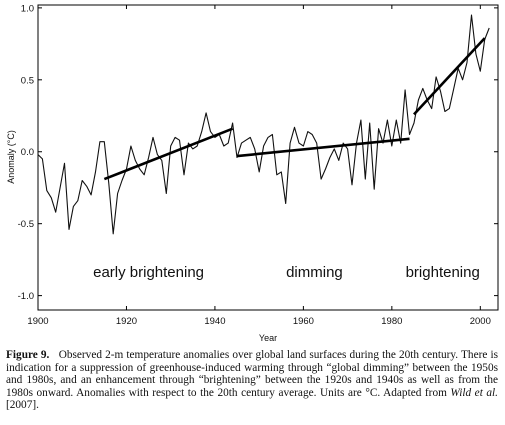  What do you see at coordinates (391, 321) in the screenshot?
I see `x-tick-label: 1980` at bounding box center [391, 321].